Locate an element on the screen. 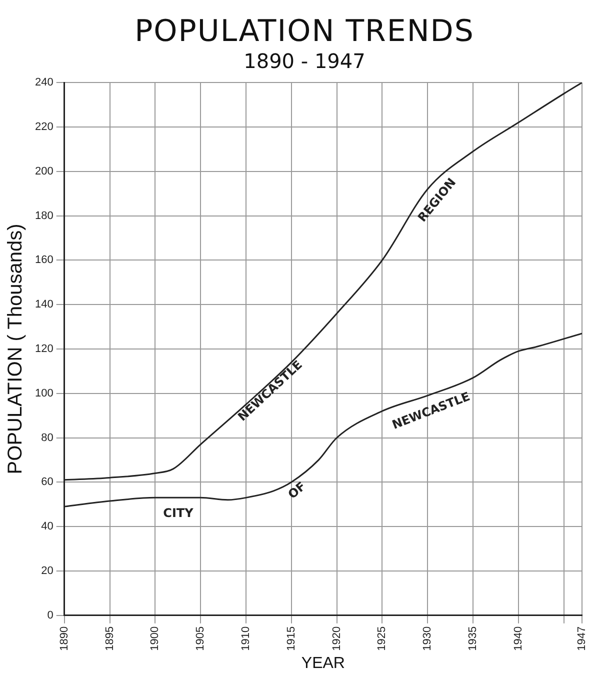 The width and height of the screenshot is (609, 682). y-tick-label: 140 is located at coordinates (44, 304).